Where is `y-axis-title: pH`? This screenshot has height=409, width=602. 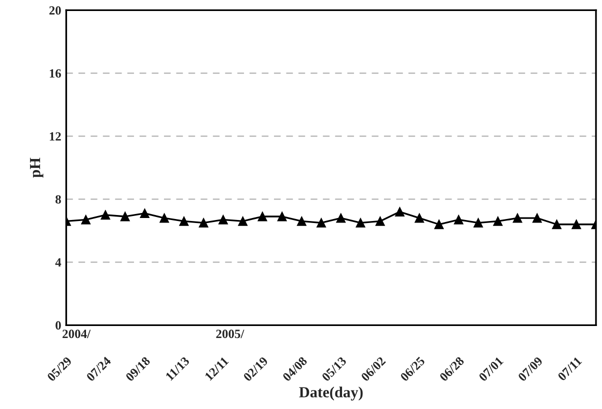 y-axis-title: pH is located at coordinates (37, 168).